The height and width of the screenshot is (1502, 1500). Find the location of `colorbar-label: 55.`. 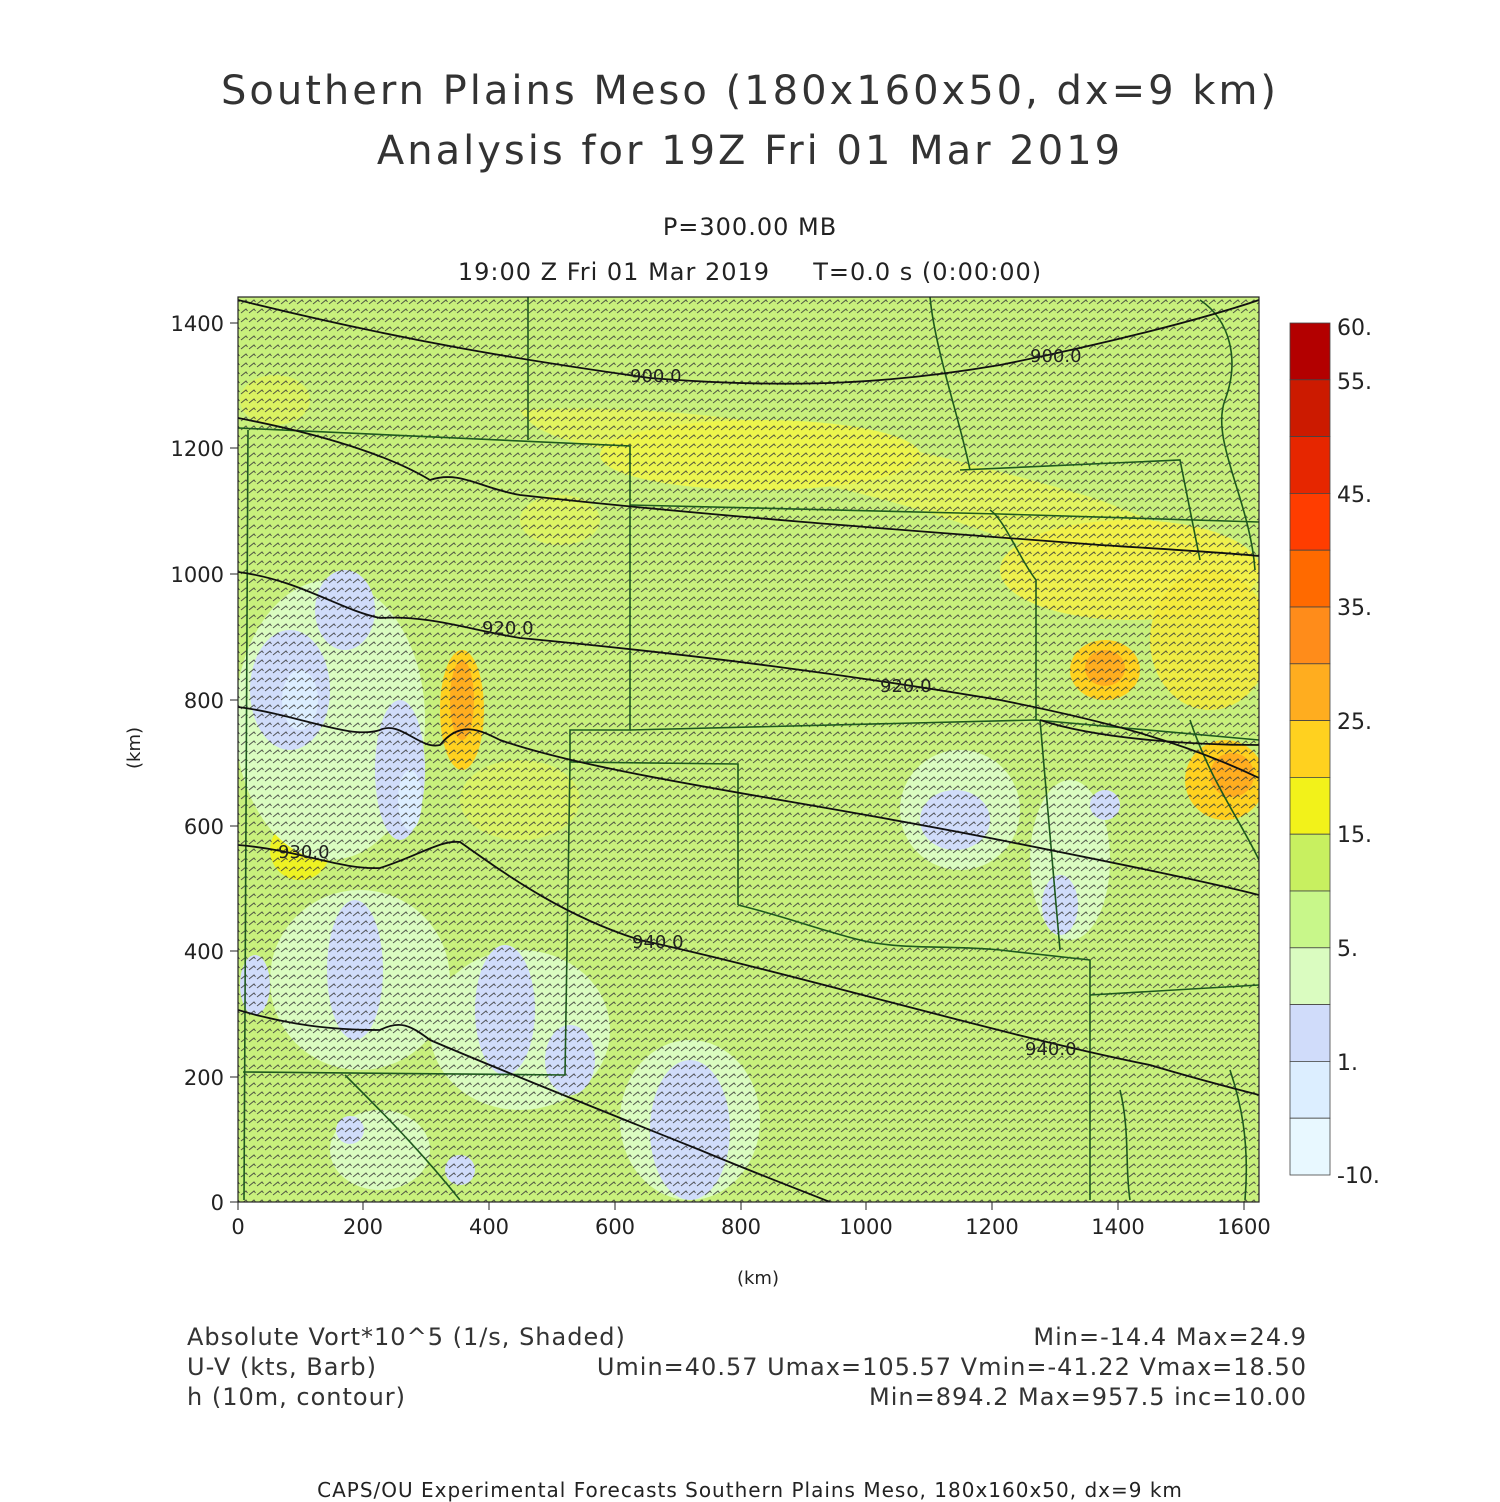

colorbar-label: 55. is located at coordinates (1354, 382).